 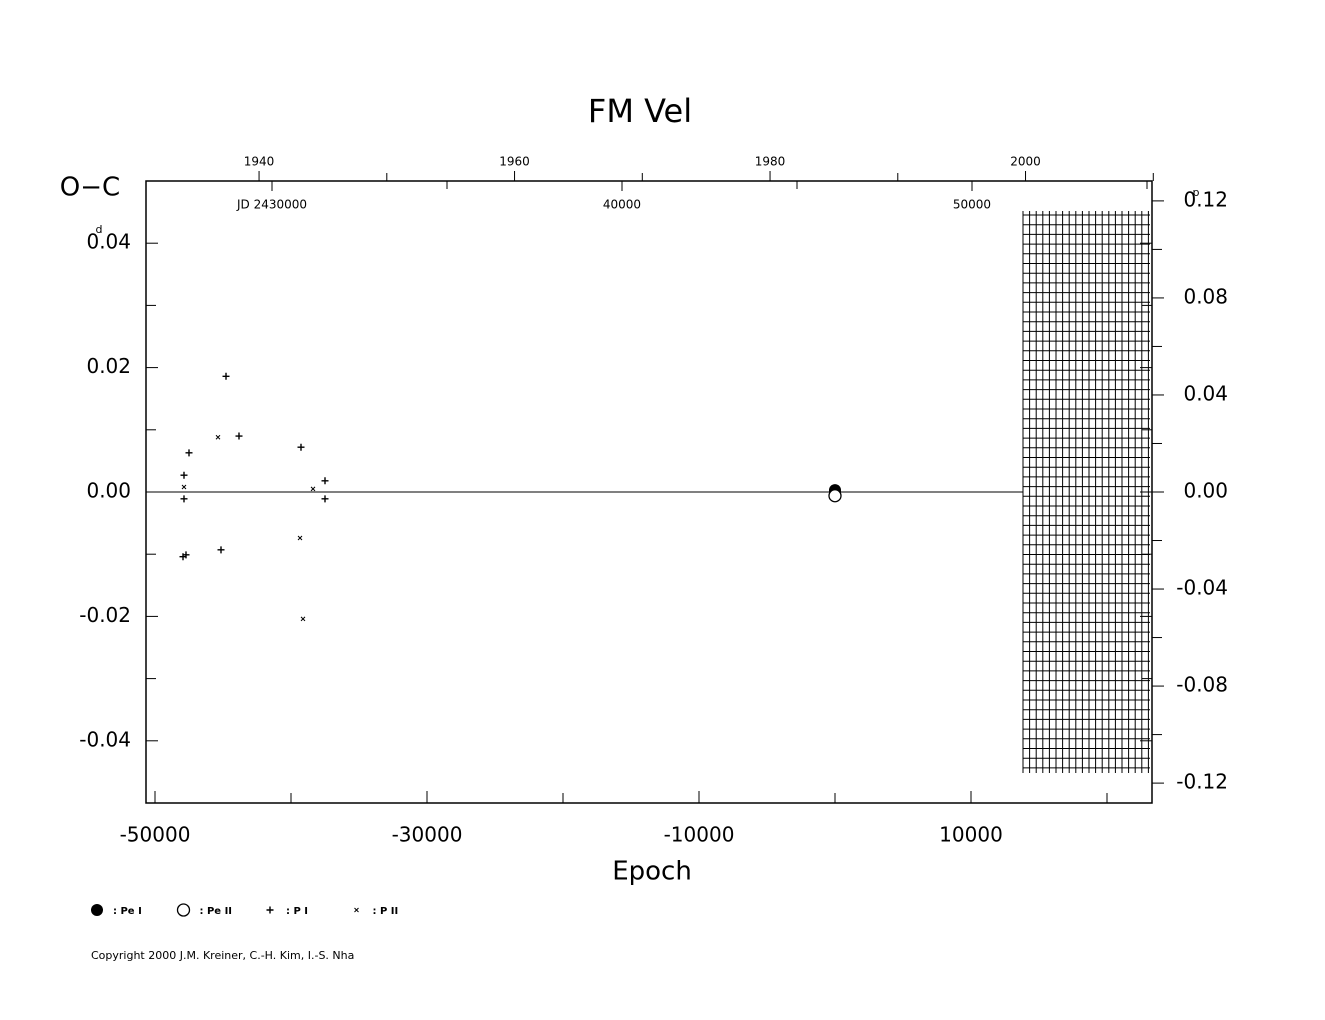 I want to click on y2-tick-label: 0.00, so click(x=1205, y=491).